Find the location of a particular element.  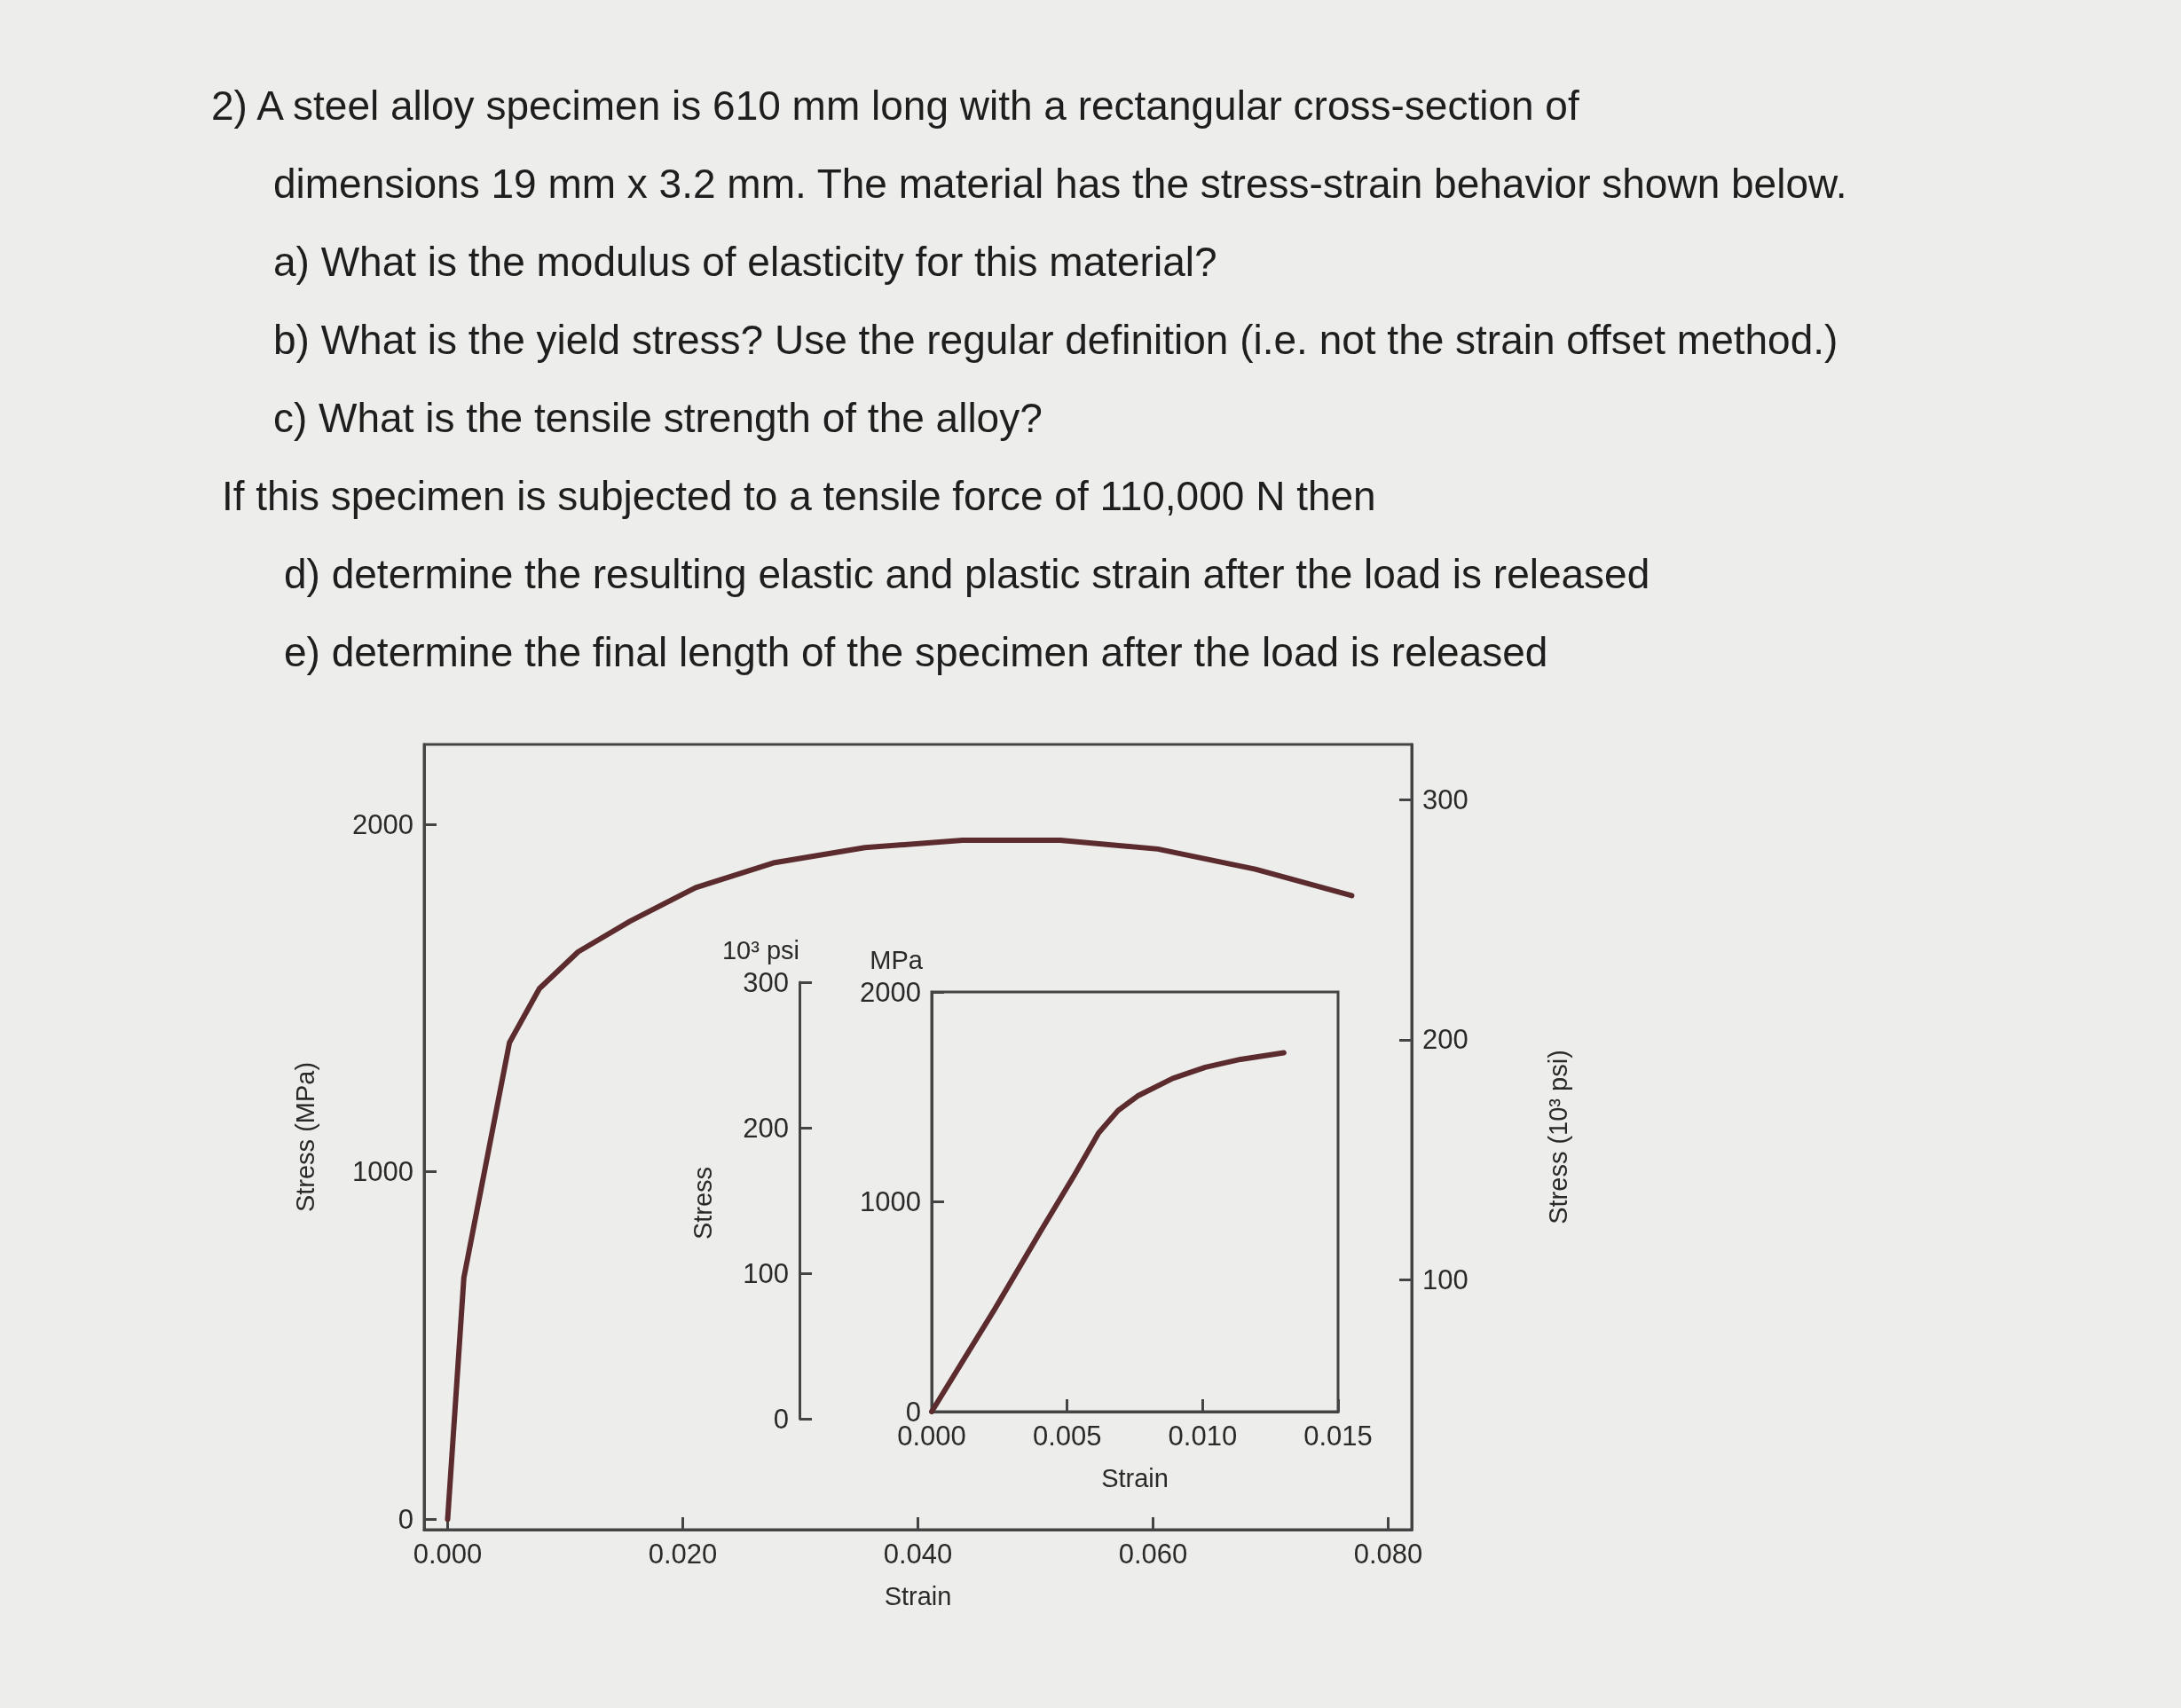

x-tick-label: 0.015 is located at coordinates (1338, 1437).